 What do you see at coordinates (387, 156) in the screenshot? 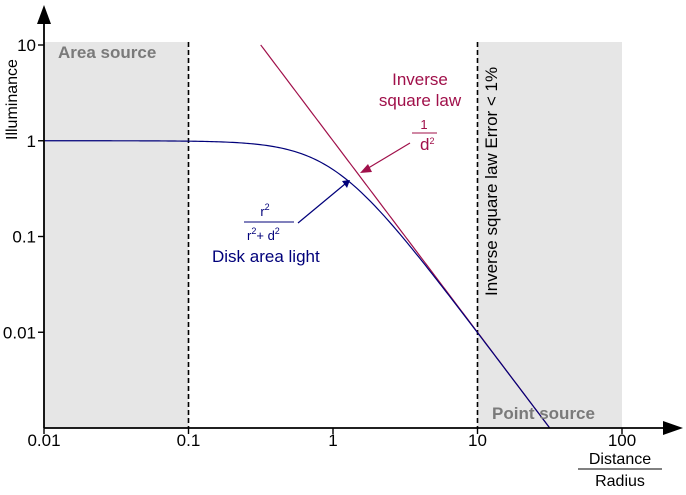
I see `isl-arrow-line` at bounding box center [387, 156].